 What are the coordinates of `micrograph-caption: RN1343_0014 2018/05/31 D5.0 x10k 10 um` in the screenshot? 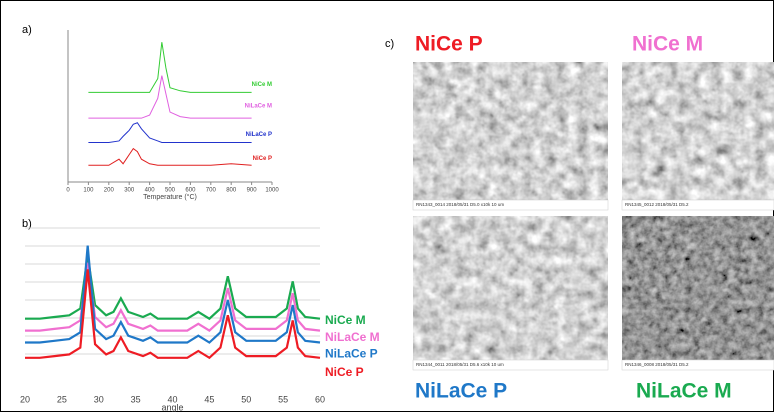 It's located at (460, 204).